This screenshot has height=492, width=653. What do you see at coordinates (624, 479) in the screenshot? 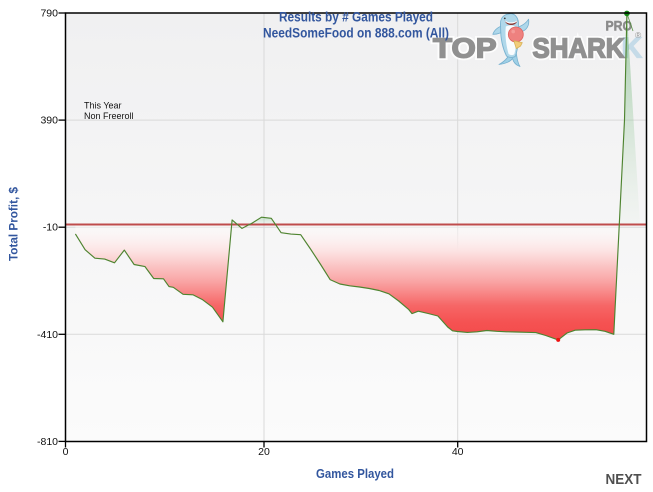
I see `svg-text: NEXT` at bounding box center [624, 479].